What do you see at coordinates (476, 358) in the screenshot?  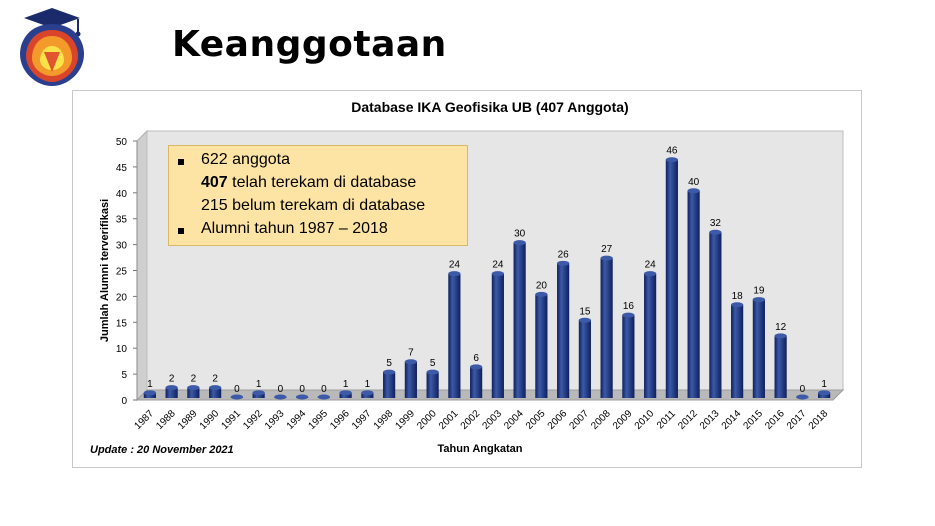 I see `data-label-2002: 6` at bounding box center [476, 358].